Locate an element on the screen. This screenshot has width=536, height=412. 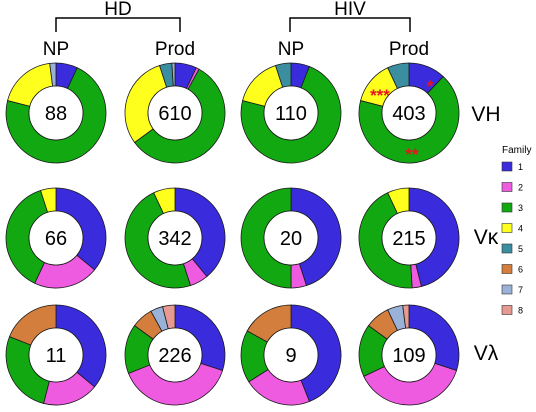
annotation-star-3: *** is located at coordinates (380, 95).